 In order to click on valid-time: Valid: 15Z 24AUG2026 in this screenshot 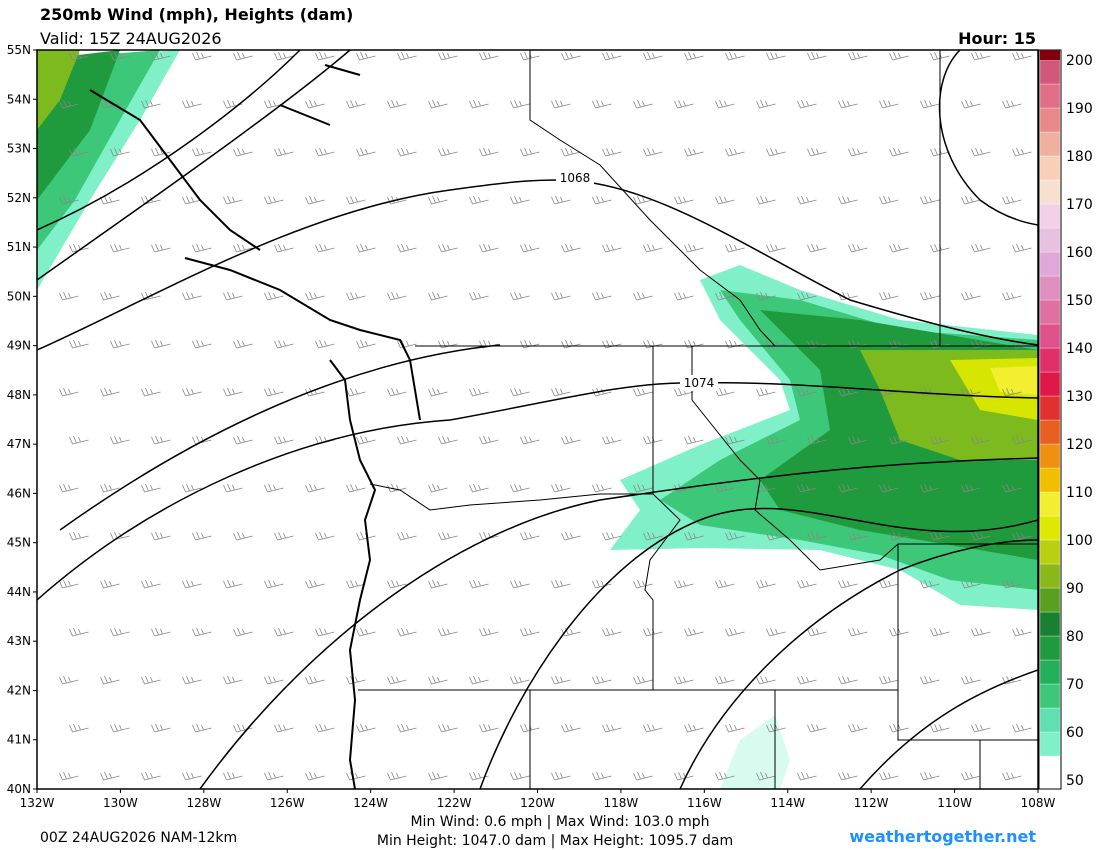, I will do `click(131, 38)`.